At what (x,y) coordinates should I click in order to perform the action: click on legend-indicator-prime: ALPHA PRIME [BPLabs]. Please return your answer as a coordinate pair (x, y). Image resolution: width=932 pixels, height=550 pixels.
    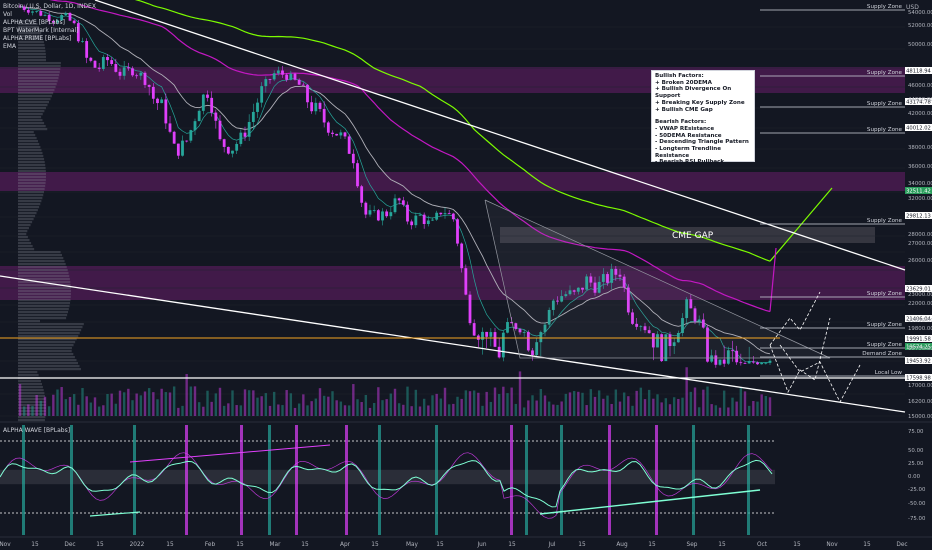
    Looking at the image, I should click on (37, 38).